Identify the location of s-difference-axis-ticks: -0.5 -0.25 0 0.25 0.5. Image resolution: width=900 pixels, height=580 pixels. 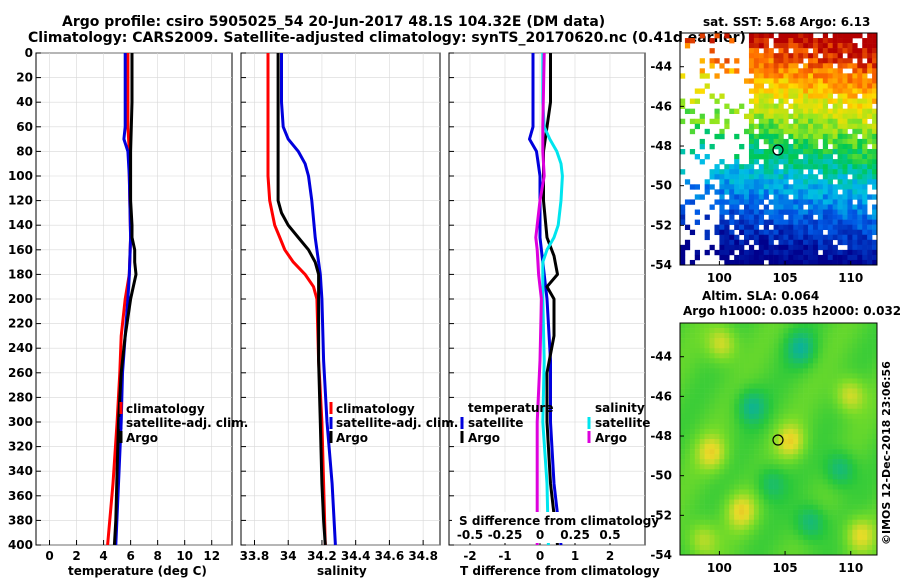
(539, 535).